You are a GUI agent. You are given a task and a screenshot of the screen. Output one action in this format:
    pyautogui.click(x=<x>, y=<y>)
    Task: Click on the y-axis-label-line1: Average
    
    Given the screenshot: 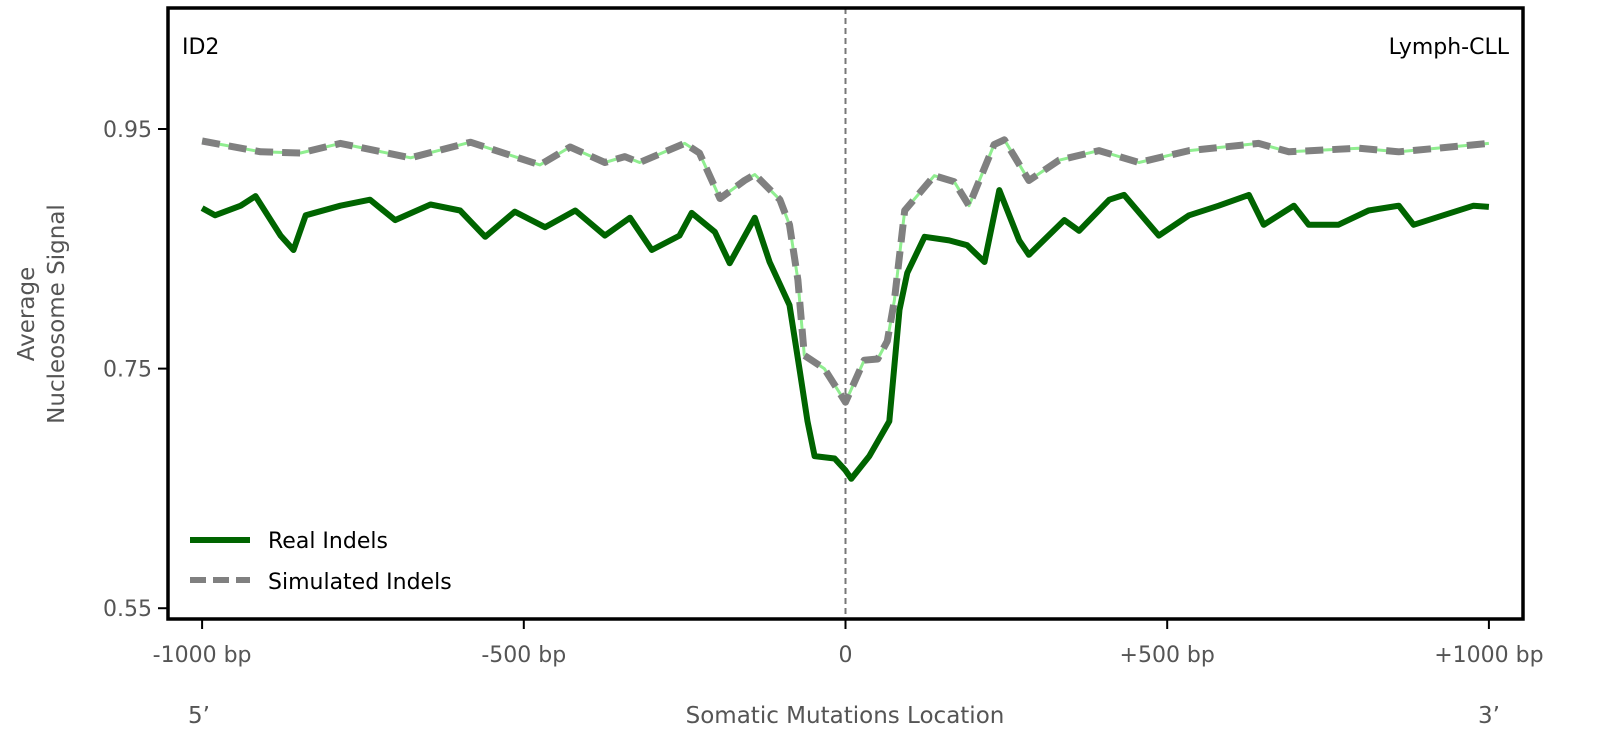 What is the action you would take?
    pyautogui.click(x=27, y=314)
    